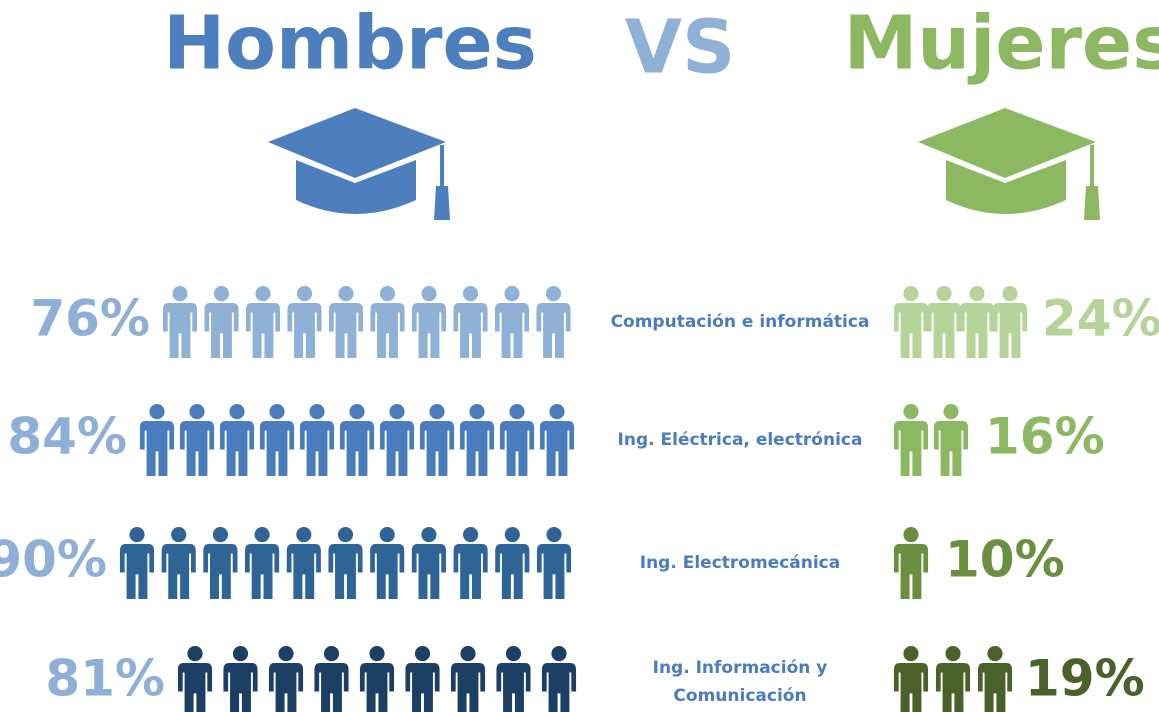  I want to click on men-percent: 76%, so click(90, 319).